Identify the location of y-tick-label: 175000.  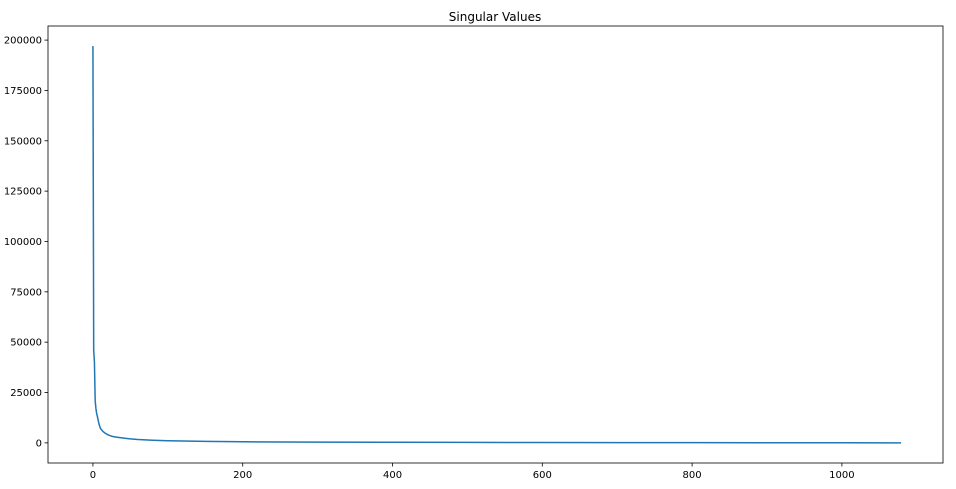
(23, 91).